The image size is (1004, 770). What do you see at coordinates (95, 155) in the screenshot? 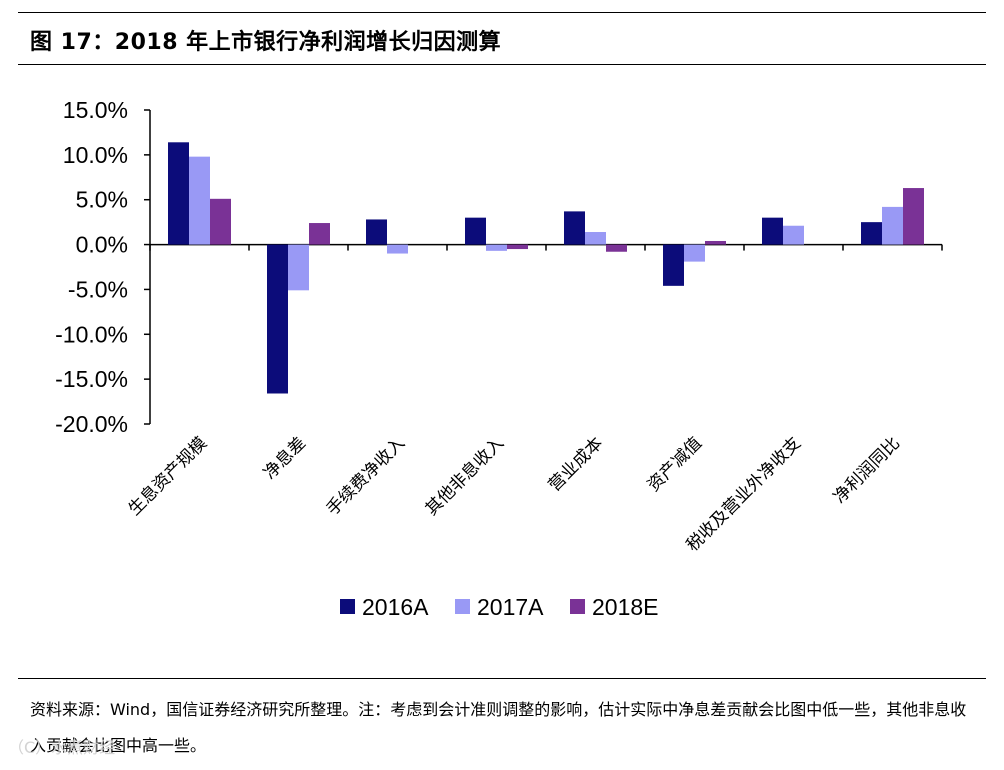
I see `y-tick-label: 10.0%` at bounding box center [95, 155].